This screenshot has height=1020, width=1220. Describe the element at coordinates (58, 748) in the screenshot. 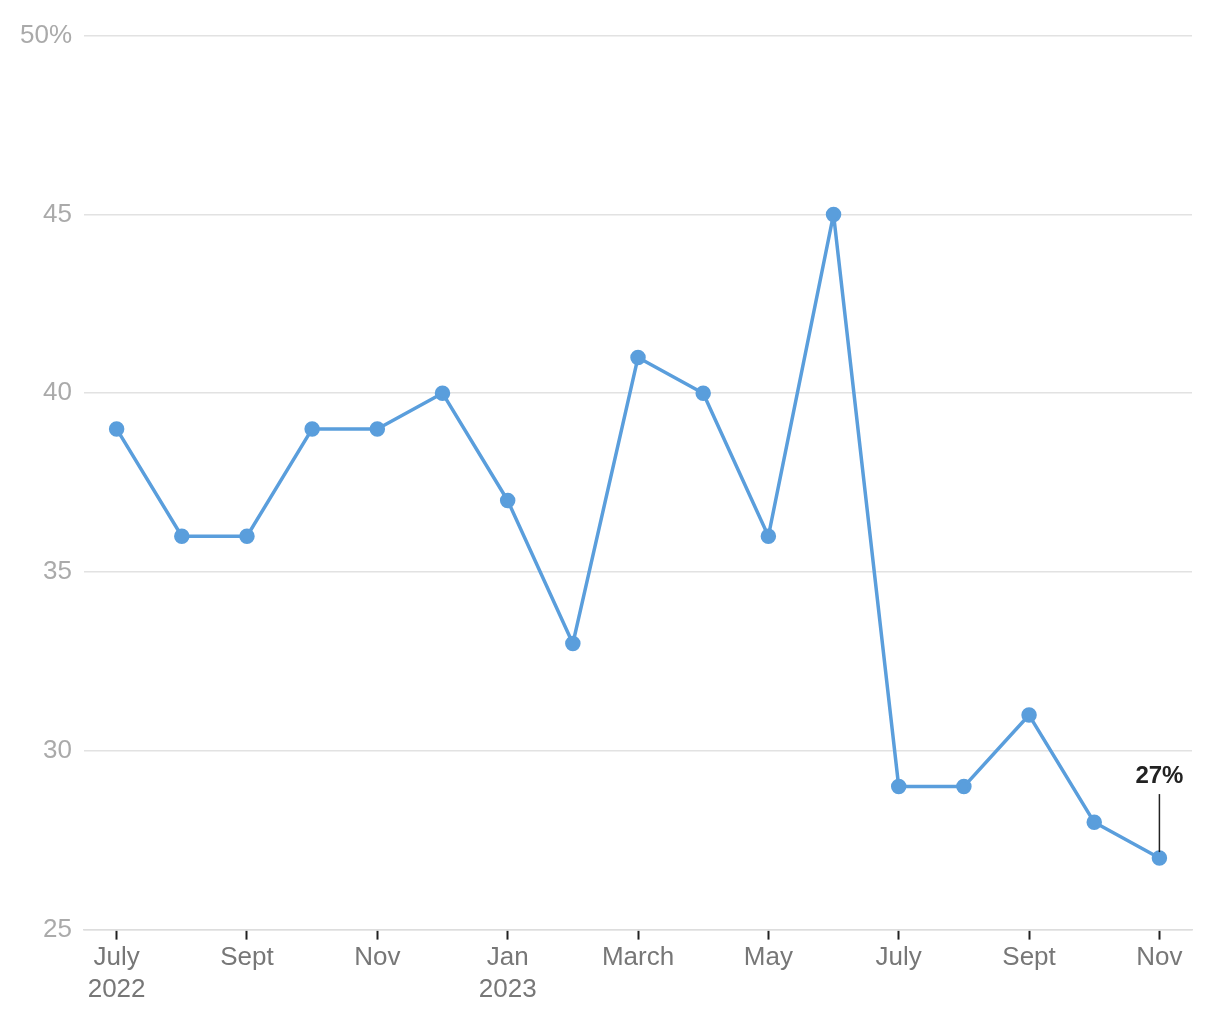

I see `y-tick-label: 30` at that location.